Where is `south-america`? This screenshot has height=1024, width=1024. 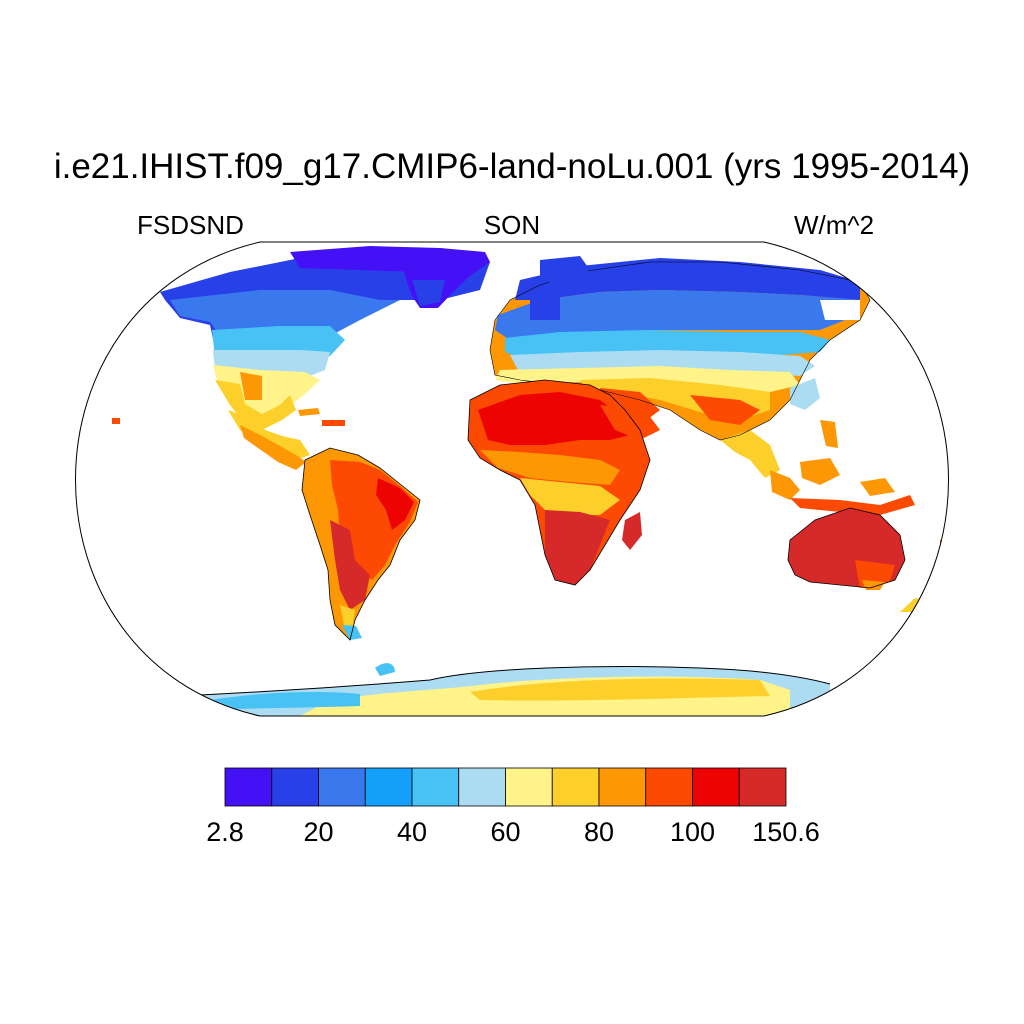
south-america is located at coordinates (361, 544).